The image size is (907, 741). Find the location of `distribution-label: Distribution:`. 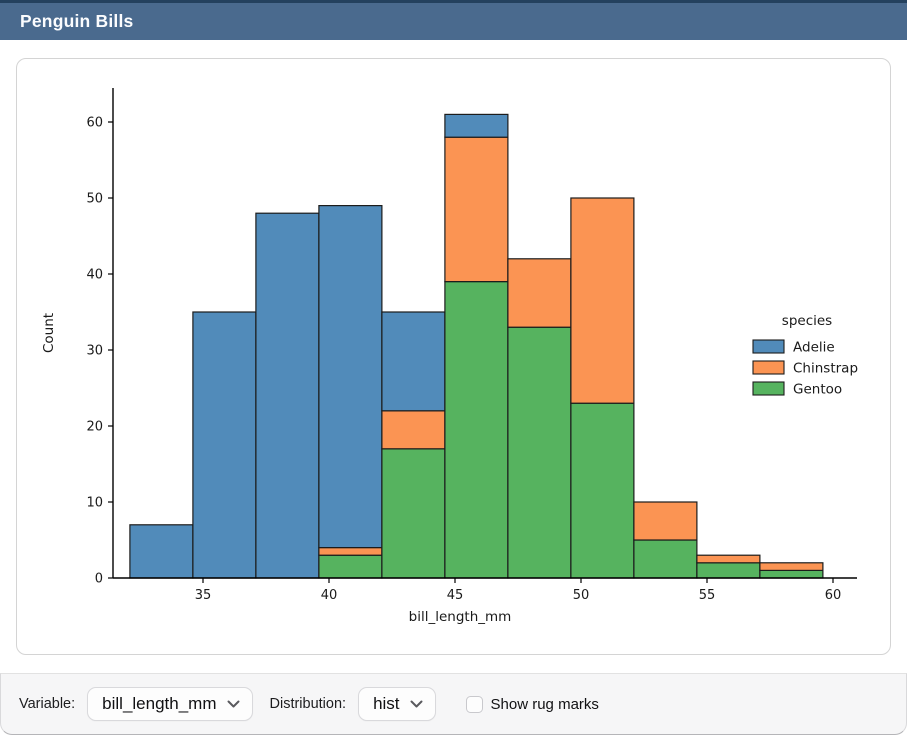

distribution-label: Distribution: is located at coordinates (308, 704).